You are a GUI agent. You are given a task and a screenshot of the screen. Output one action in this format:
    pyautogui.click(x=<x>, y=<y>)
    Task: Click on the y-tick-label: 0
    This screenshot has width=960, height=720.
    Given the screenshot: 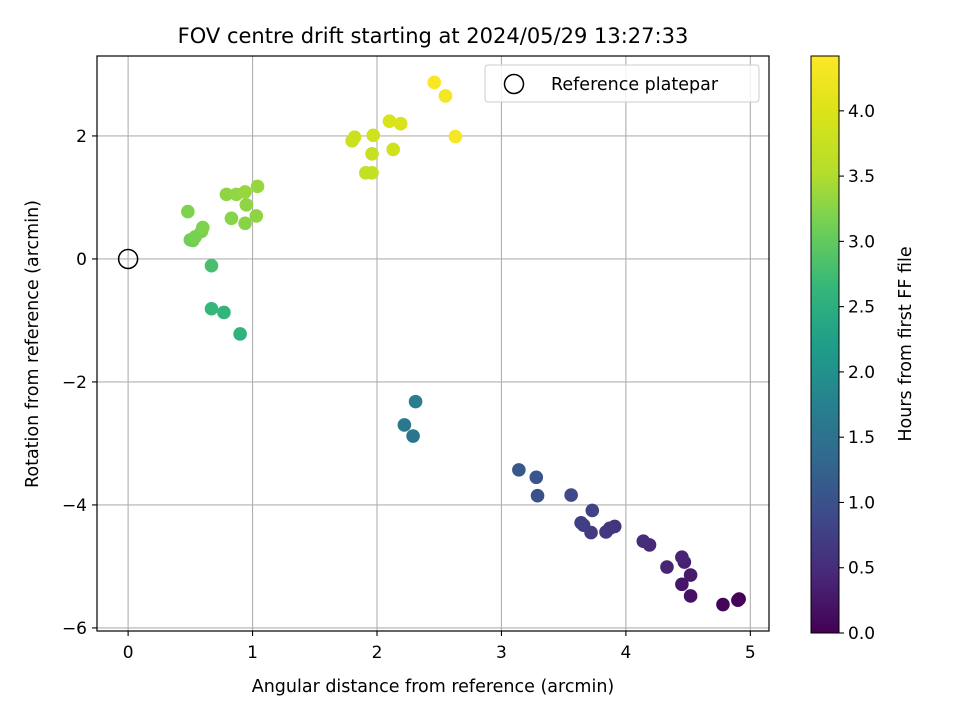 What is the action you would take?
    pyautogui.click(x=81, y=260)
    